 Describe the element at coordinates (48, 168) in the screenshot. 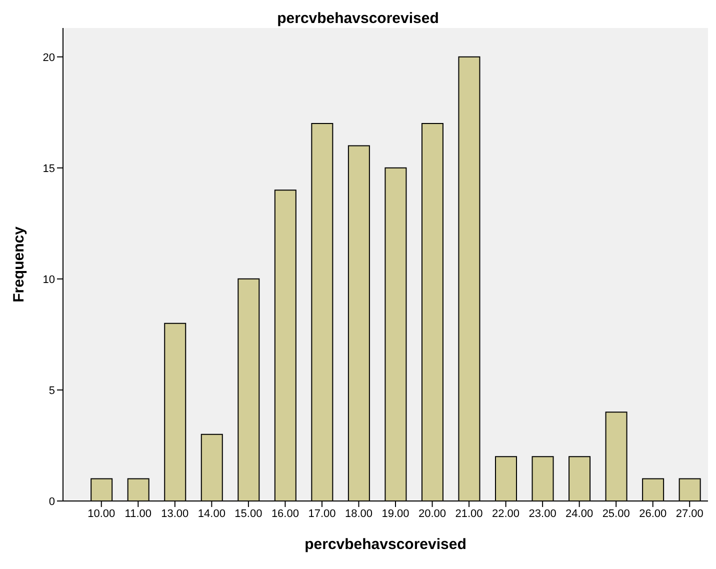

I see `y-tick-label: 15` at that location.